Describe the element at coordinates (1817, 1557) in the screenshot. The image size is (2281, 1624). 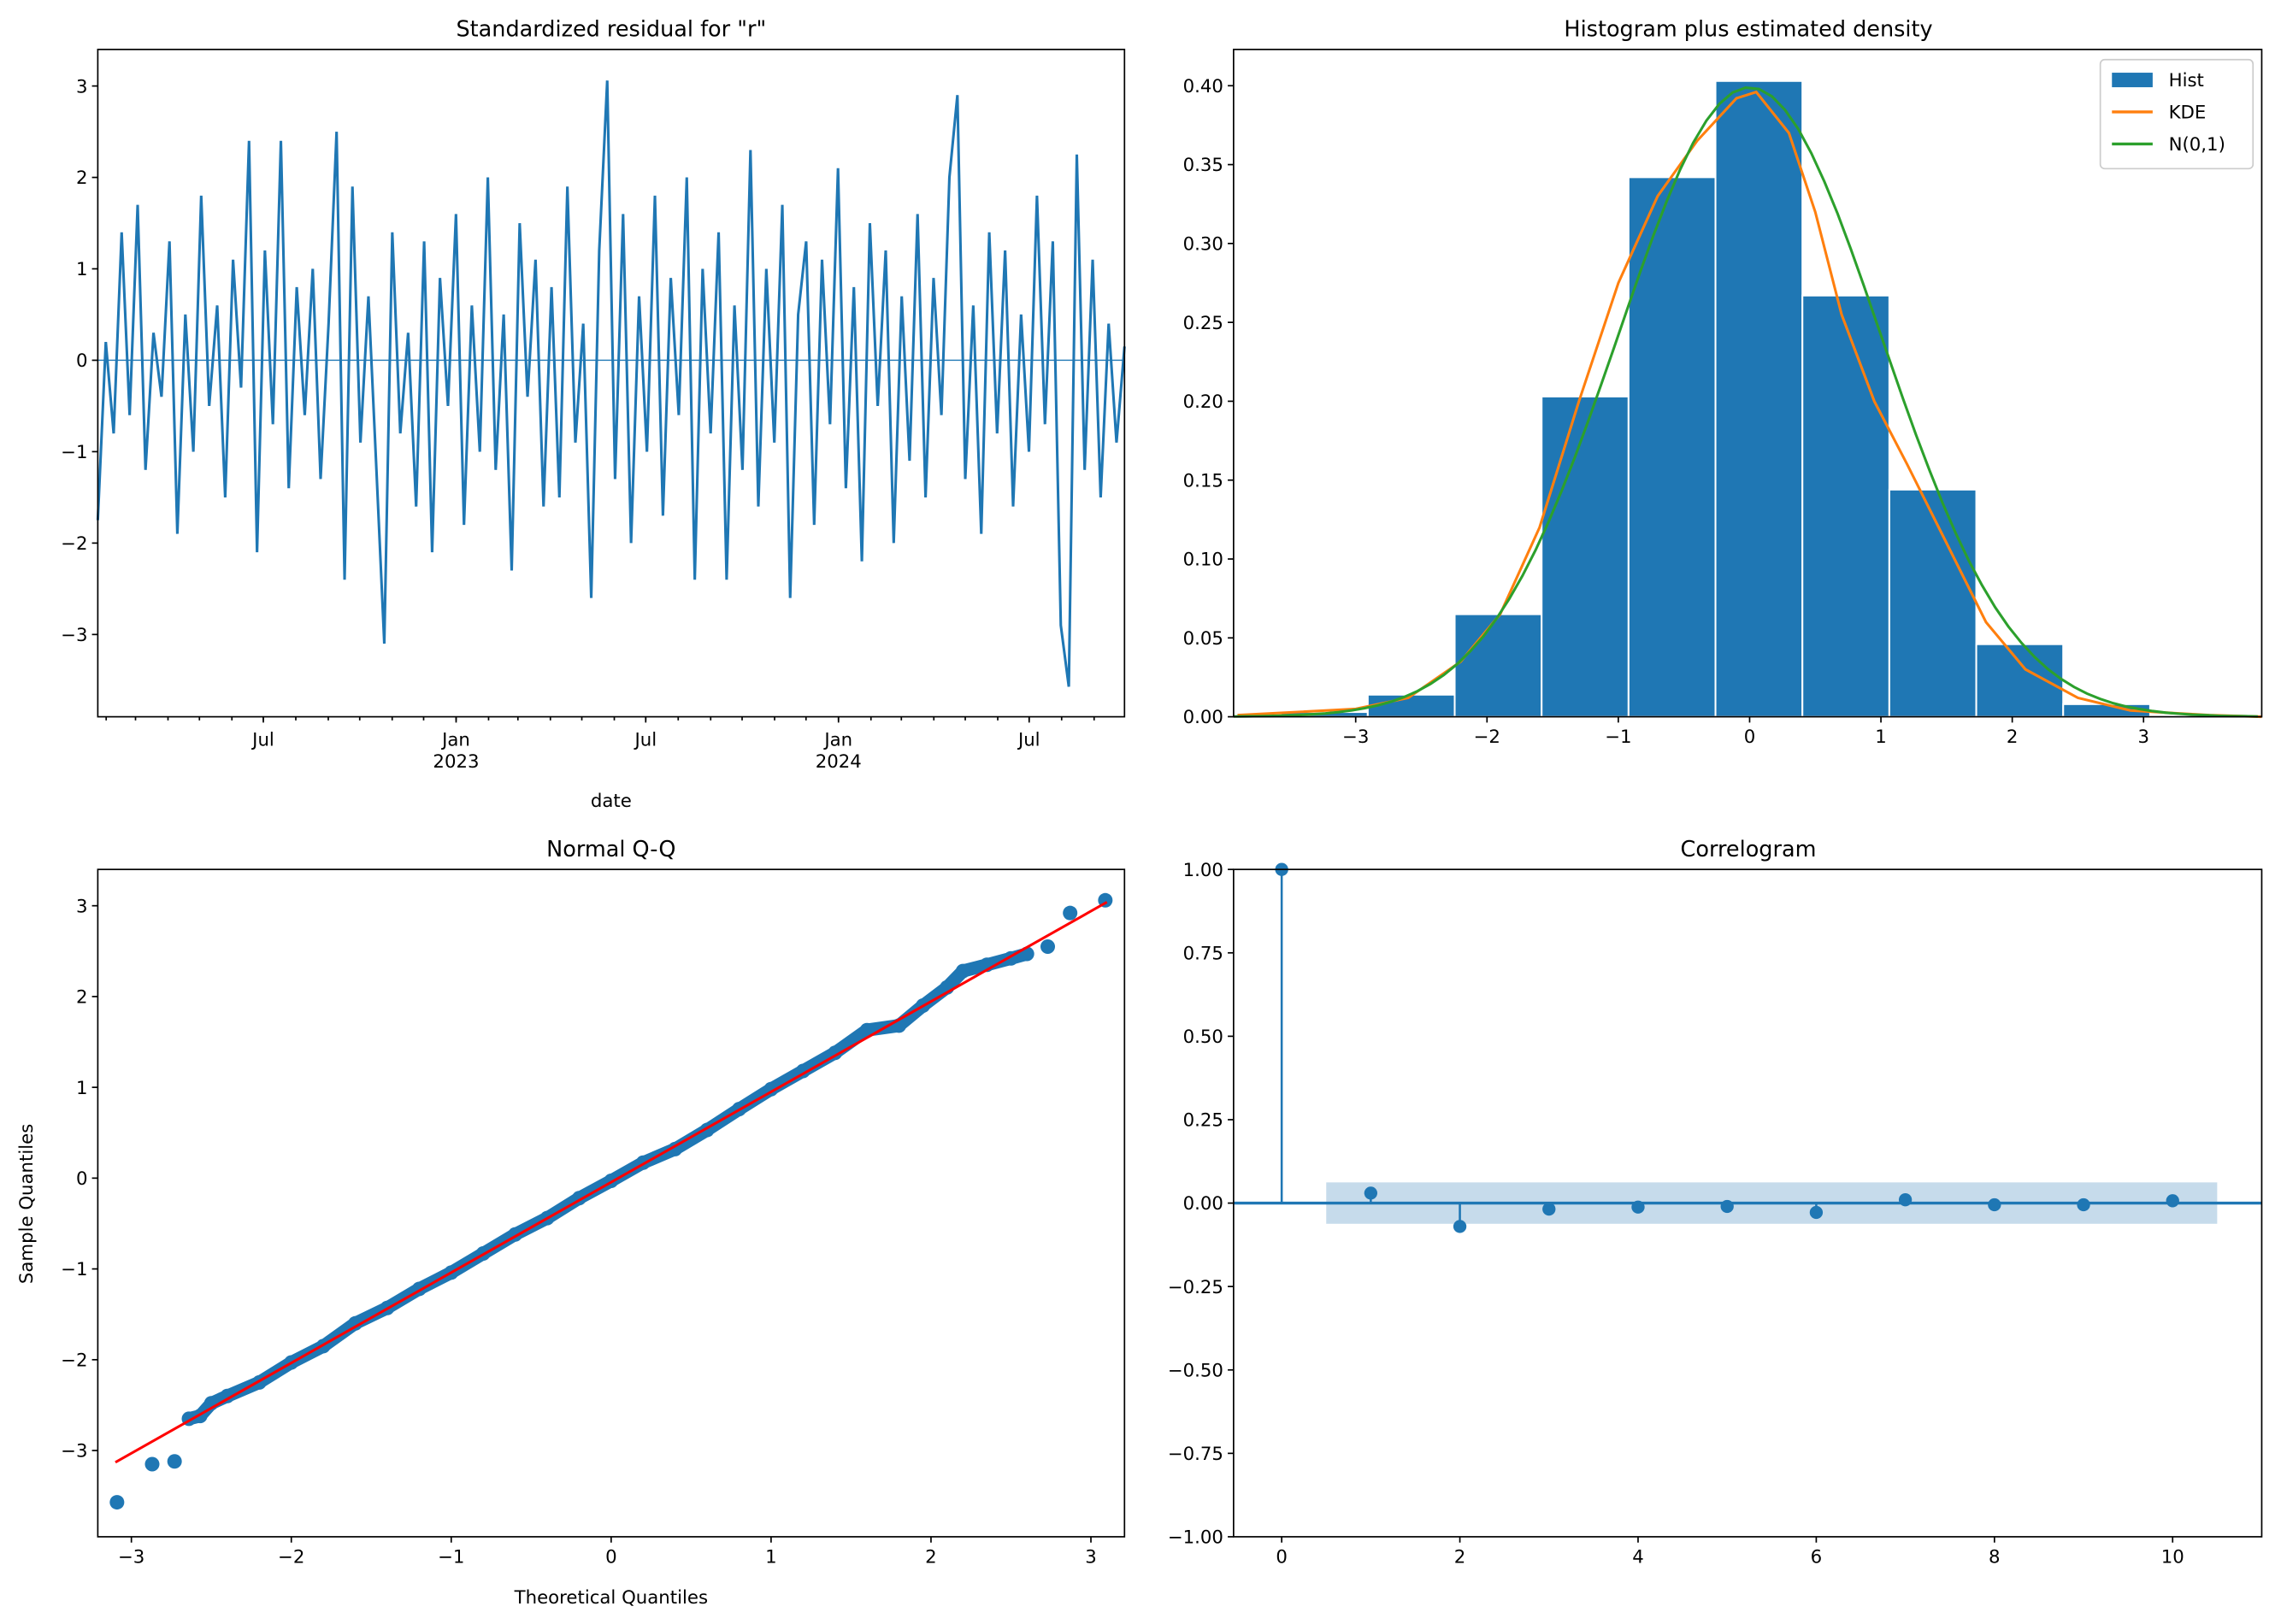
I see `x-tick-label: 6` at that location.